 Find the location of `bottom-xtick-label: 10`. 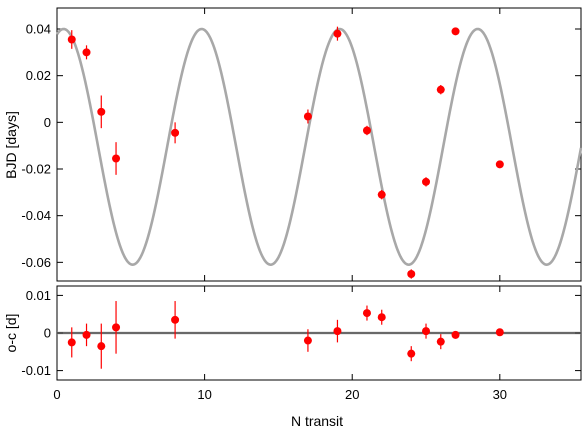

bottom-xtick-label: 10 is located at coordinates (204, 394).